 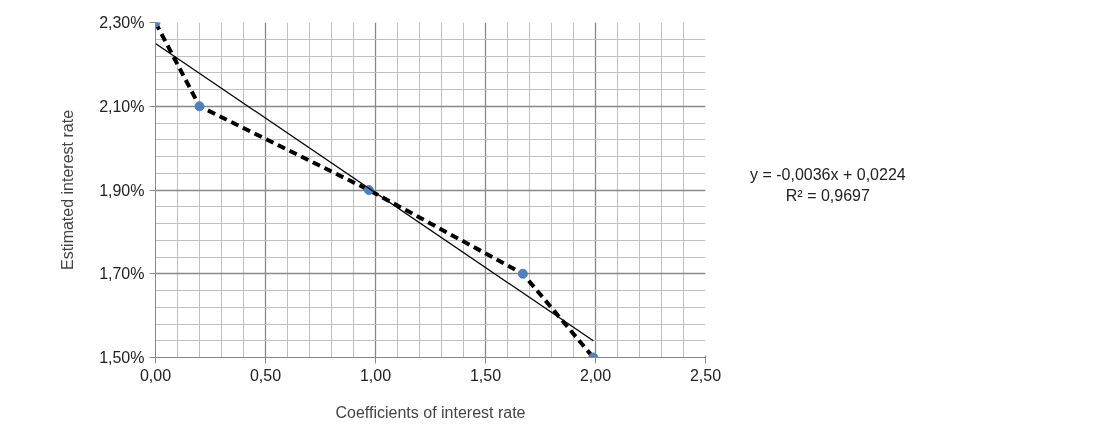 What do you see at coordinates (430, 412) in the screenshot?
I see `x-axis-title: Coefficients of interest rate` at bounding box center [430, 412].